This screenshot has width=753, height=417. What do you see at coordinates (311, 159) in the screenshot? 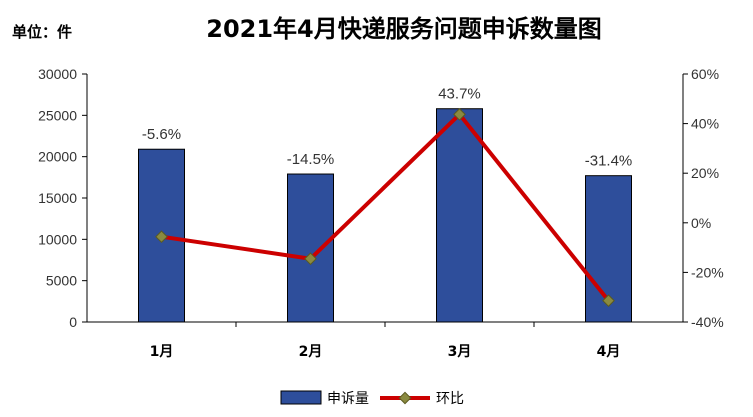
I see `data-label: -14.5%` at bounding box center [311, 159].